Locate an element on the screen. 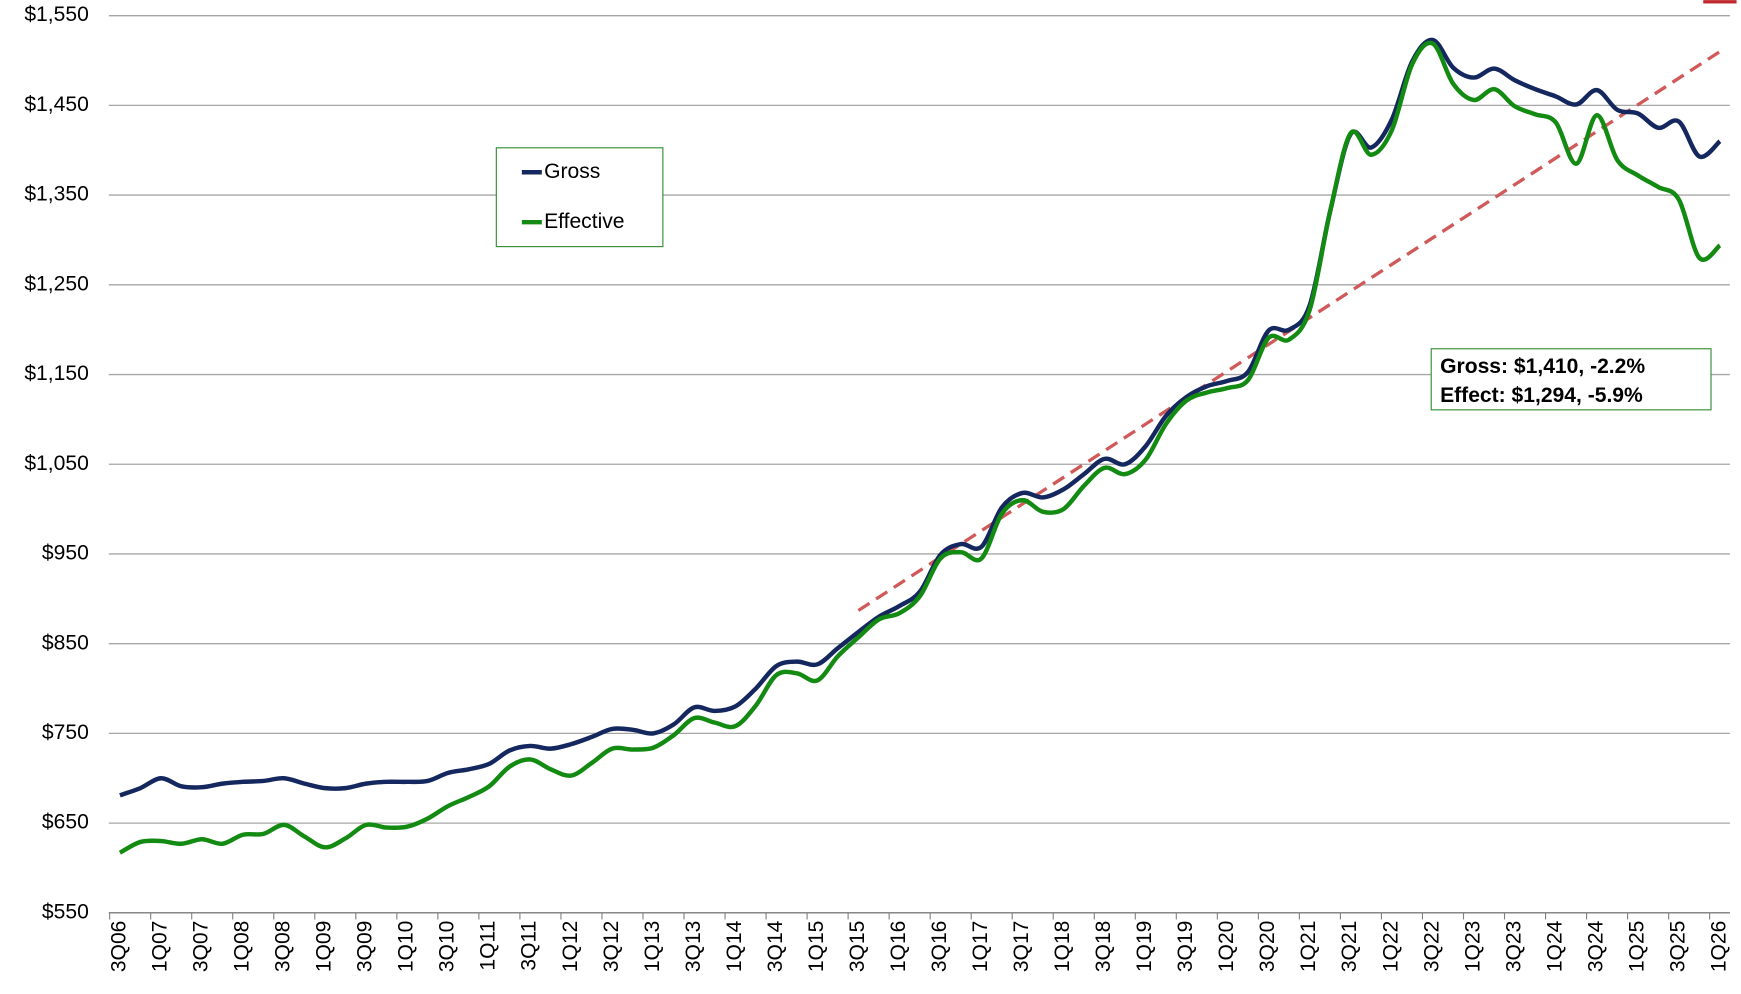 Image resolution: width=1741 pixels, height=994 pixels. x-tick-label: 3Q21 is located at coordinates (1349, 947).